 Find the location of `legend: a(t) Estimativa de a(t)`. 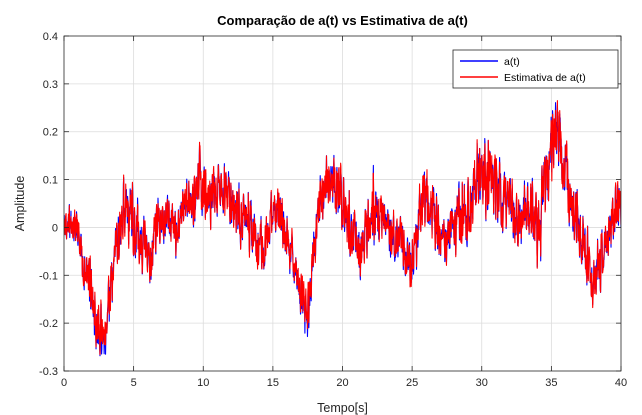

legend: a(t) Estimativa de a(t) is located at coordinates (535, 69).